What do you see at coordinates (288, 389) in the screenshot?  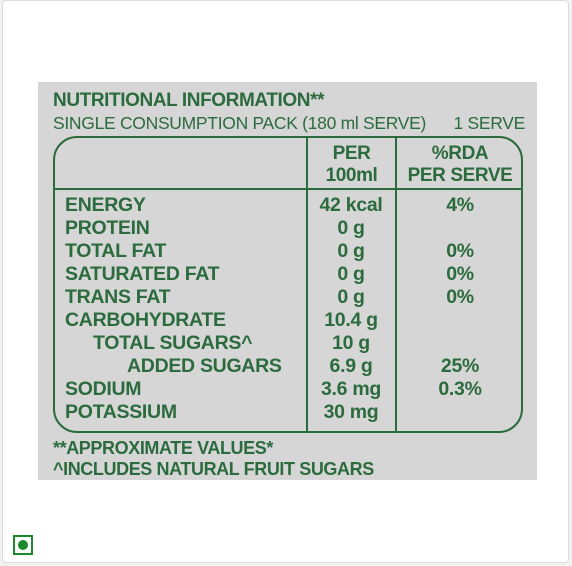 I see `table-row: SODIUM 3.6 mg 0.3%` at bounding box center [288, 389].